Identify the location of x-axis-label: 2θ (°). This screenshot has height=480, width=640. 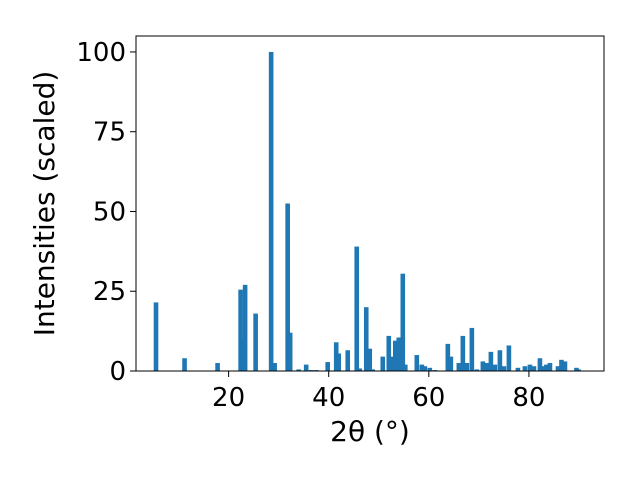
(370, 431).